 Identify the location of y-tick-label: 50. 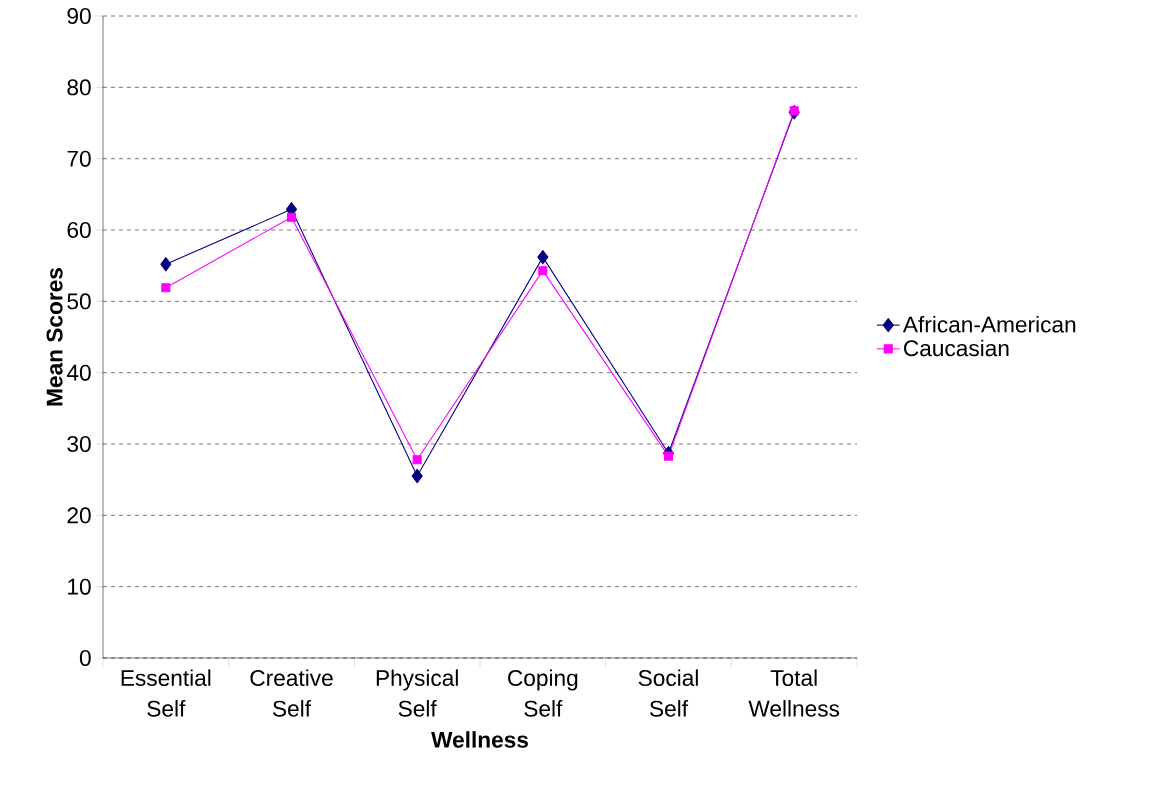
(79, 301).